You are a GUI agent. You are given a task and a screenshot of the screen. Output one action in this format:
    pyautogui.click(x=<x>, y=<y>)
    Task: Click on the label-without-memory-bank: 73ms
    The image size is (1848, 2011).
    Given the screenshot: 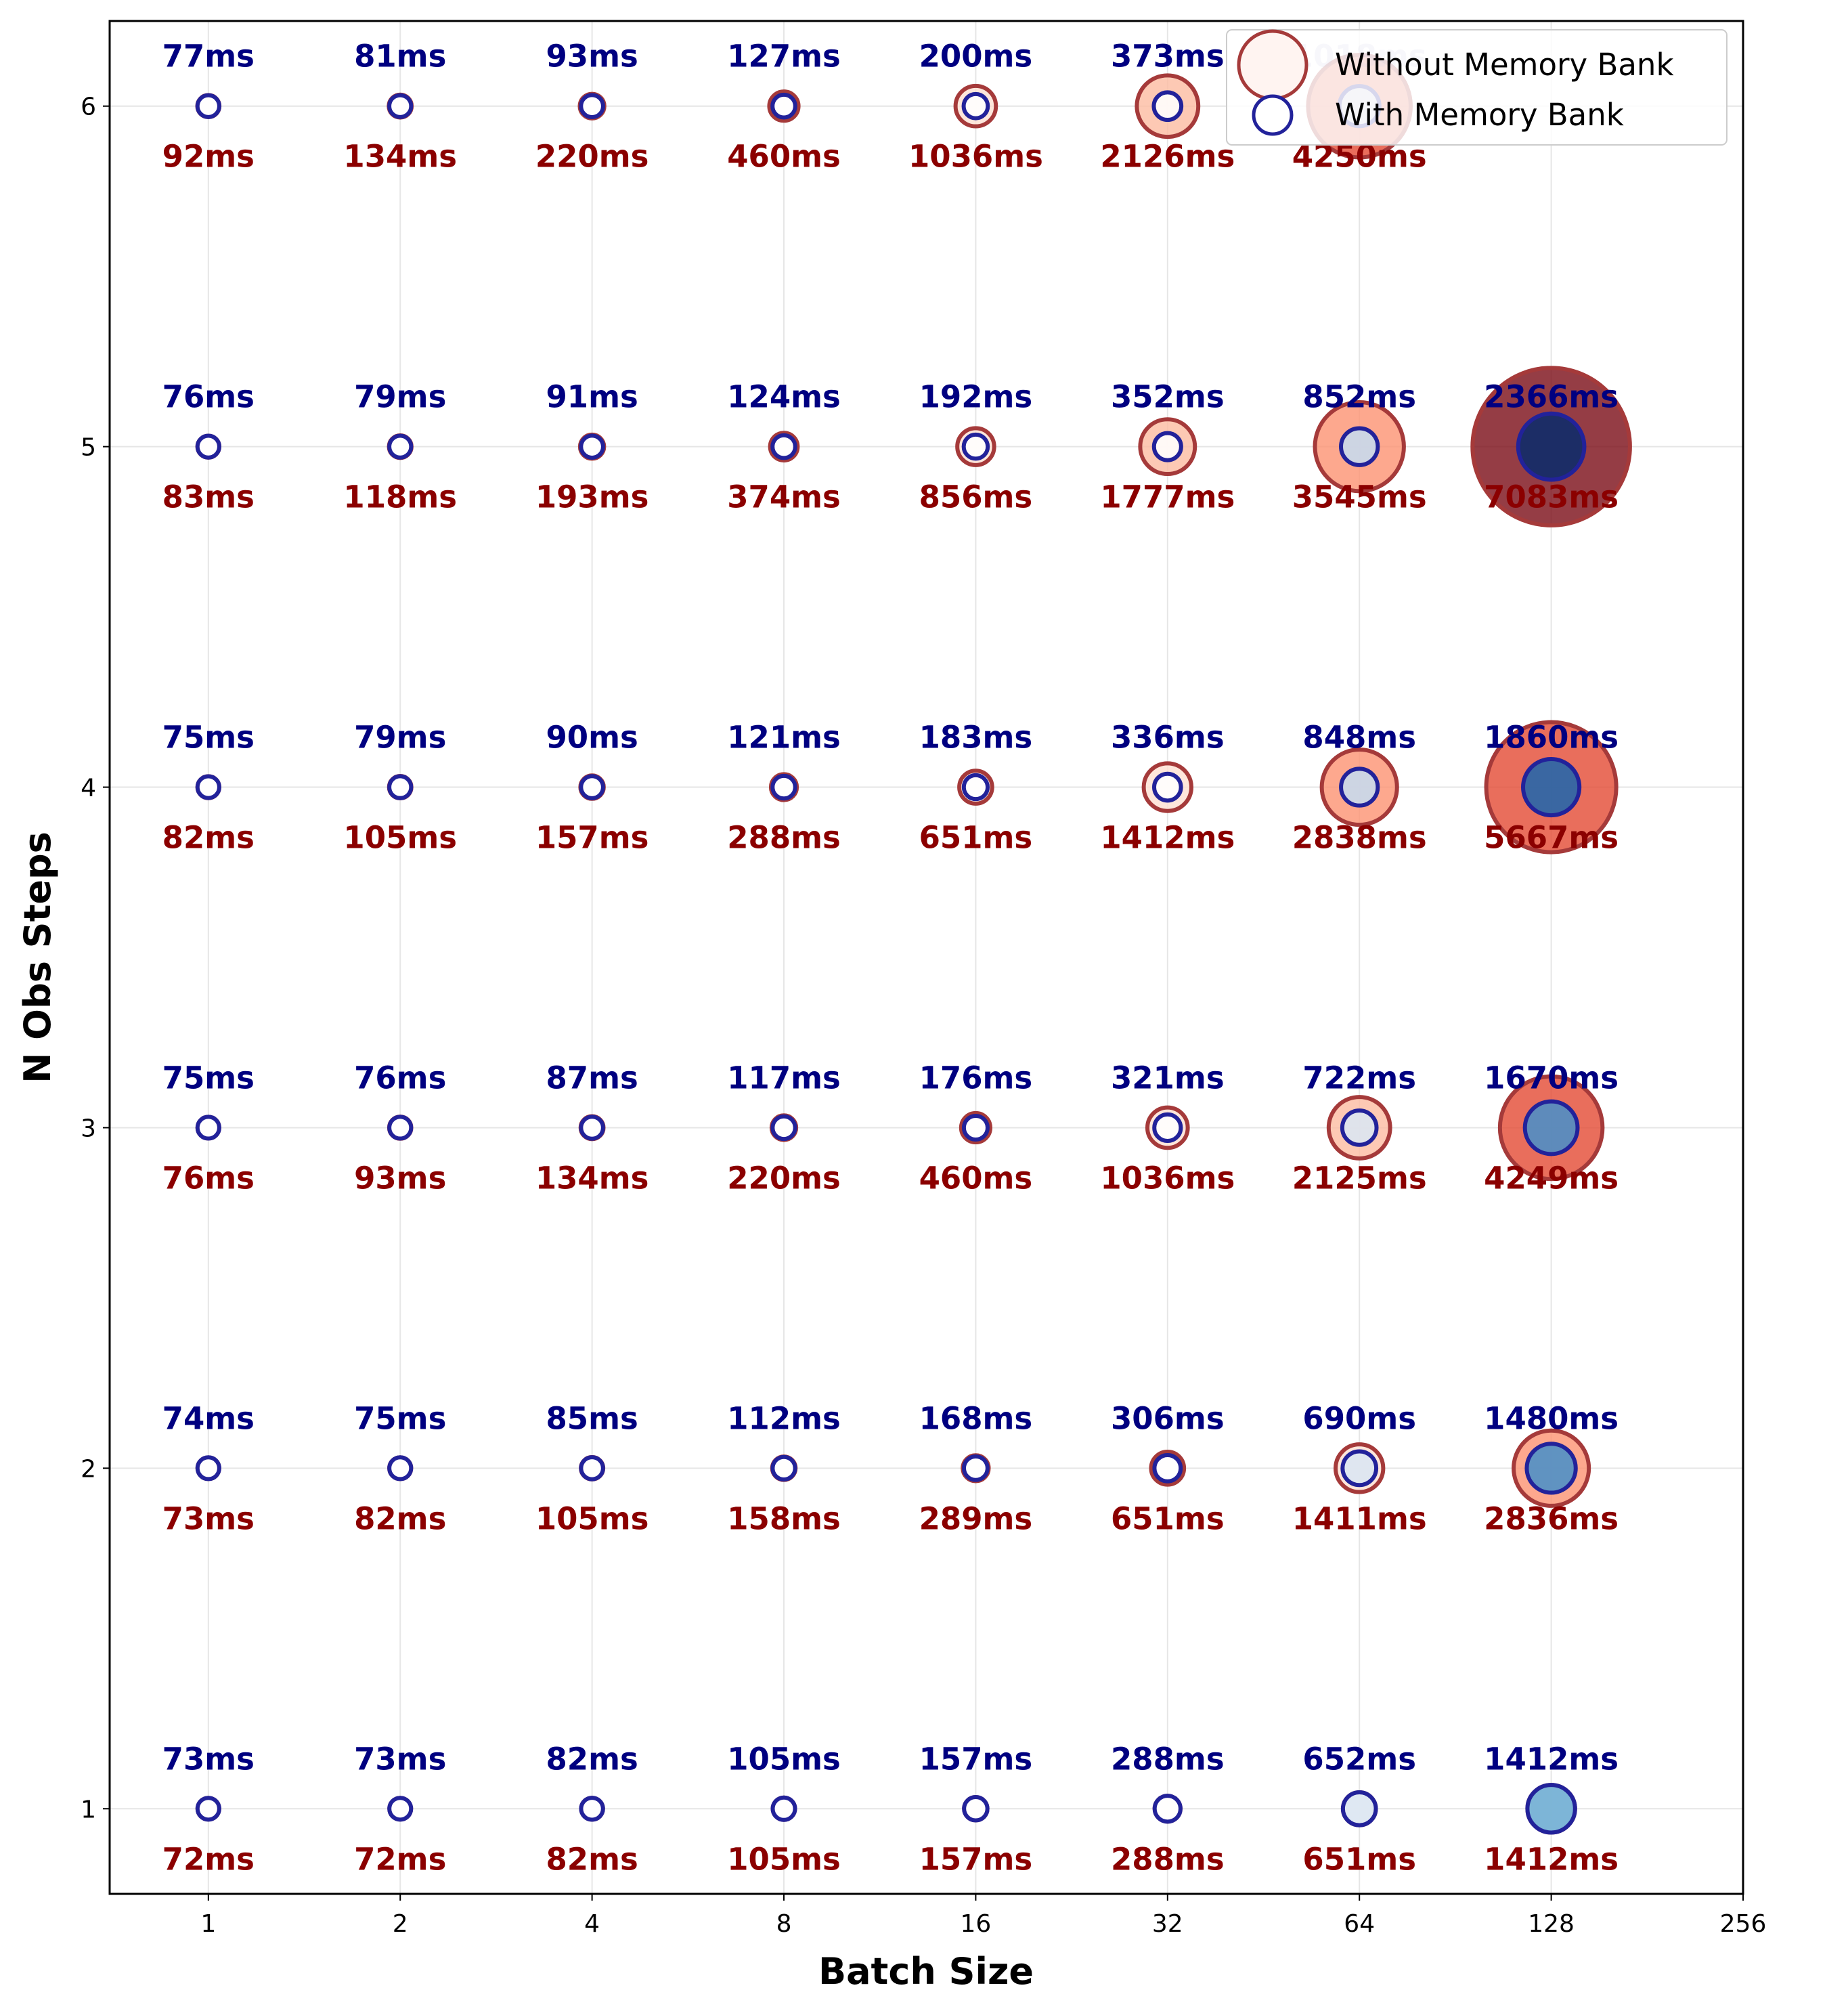 What is the action you would take?
    pyautogui.click(x=208, y=1518)
    